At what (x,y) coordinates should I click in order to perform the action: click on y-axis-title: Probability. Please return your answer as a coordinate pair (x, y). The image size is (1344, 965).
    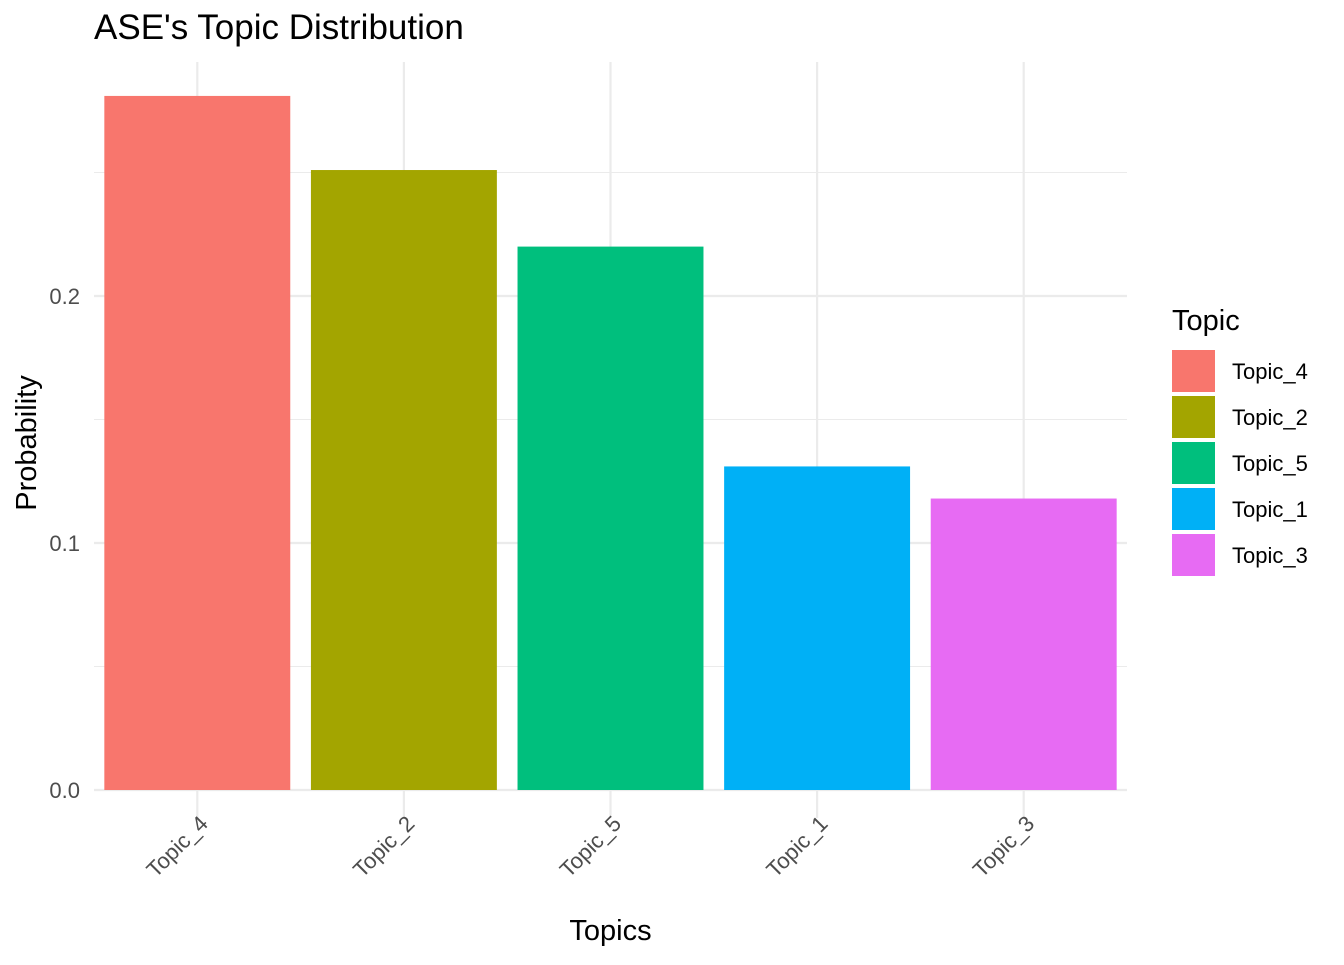
    Looking at the image, I should click on (27, 443).